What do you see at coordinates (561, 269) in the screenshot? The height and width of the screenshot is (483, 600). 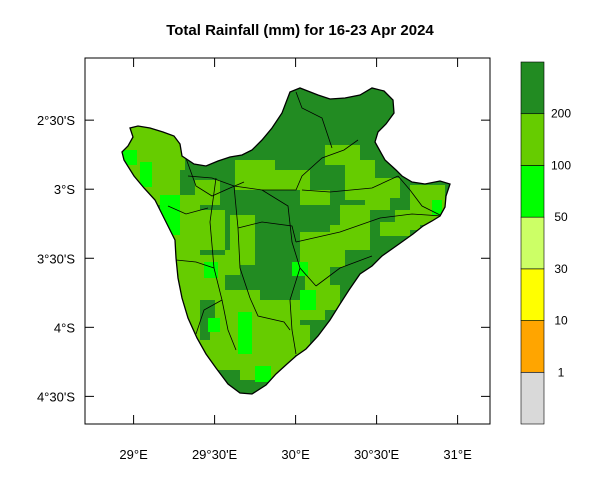 I see `legend-label: 30` at bounding box center [561, 269].